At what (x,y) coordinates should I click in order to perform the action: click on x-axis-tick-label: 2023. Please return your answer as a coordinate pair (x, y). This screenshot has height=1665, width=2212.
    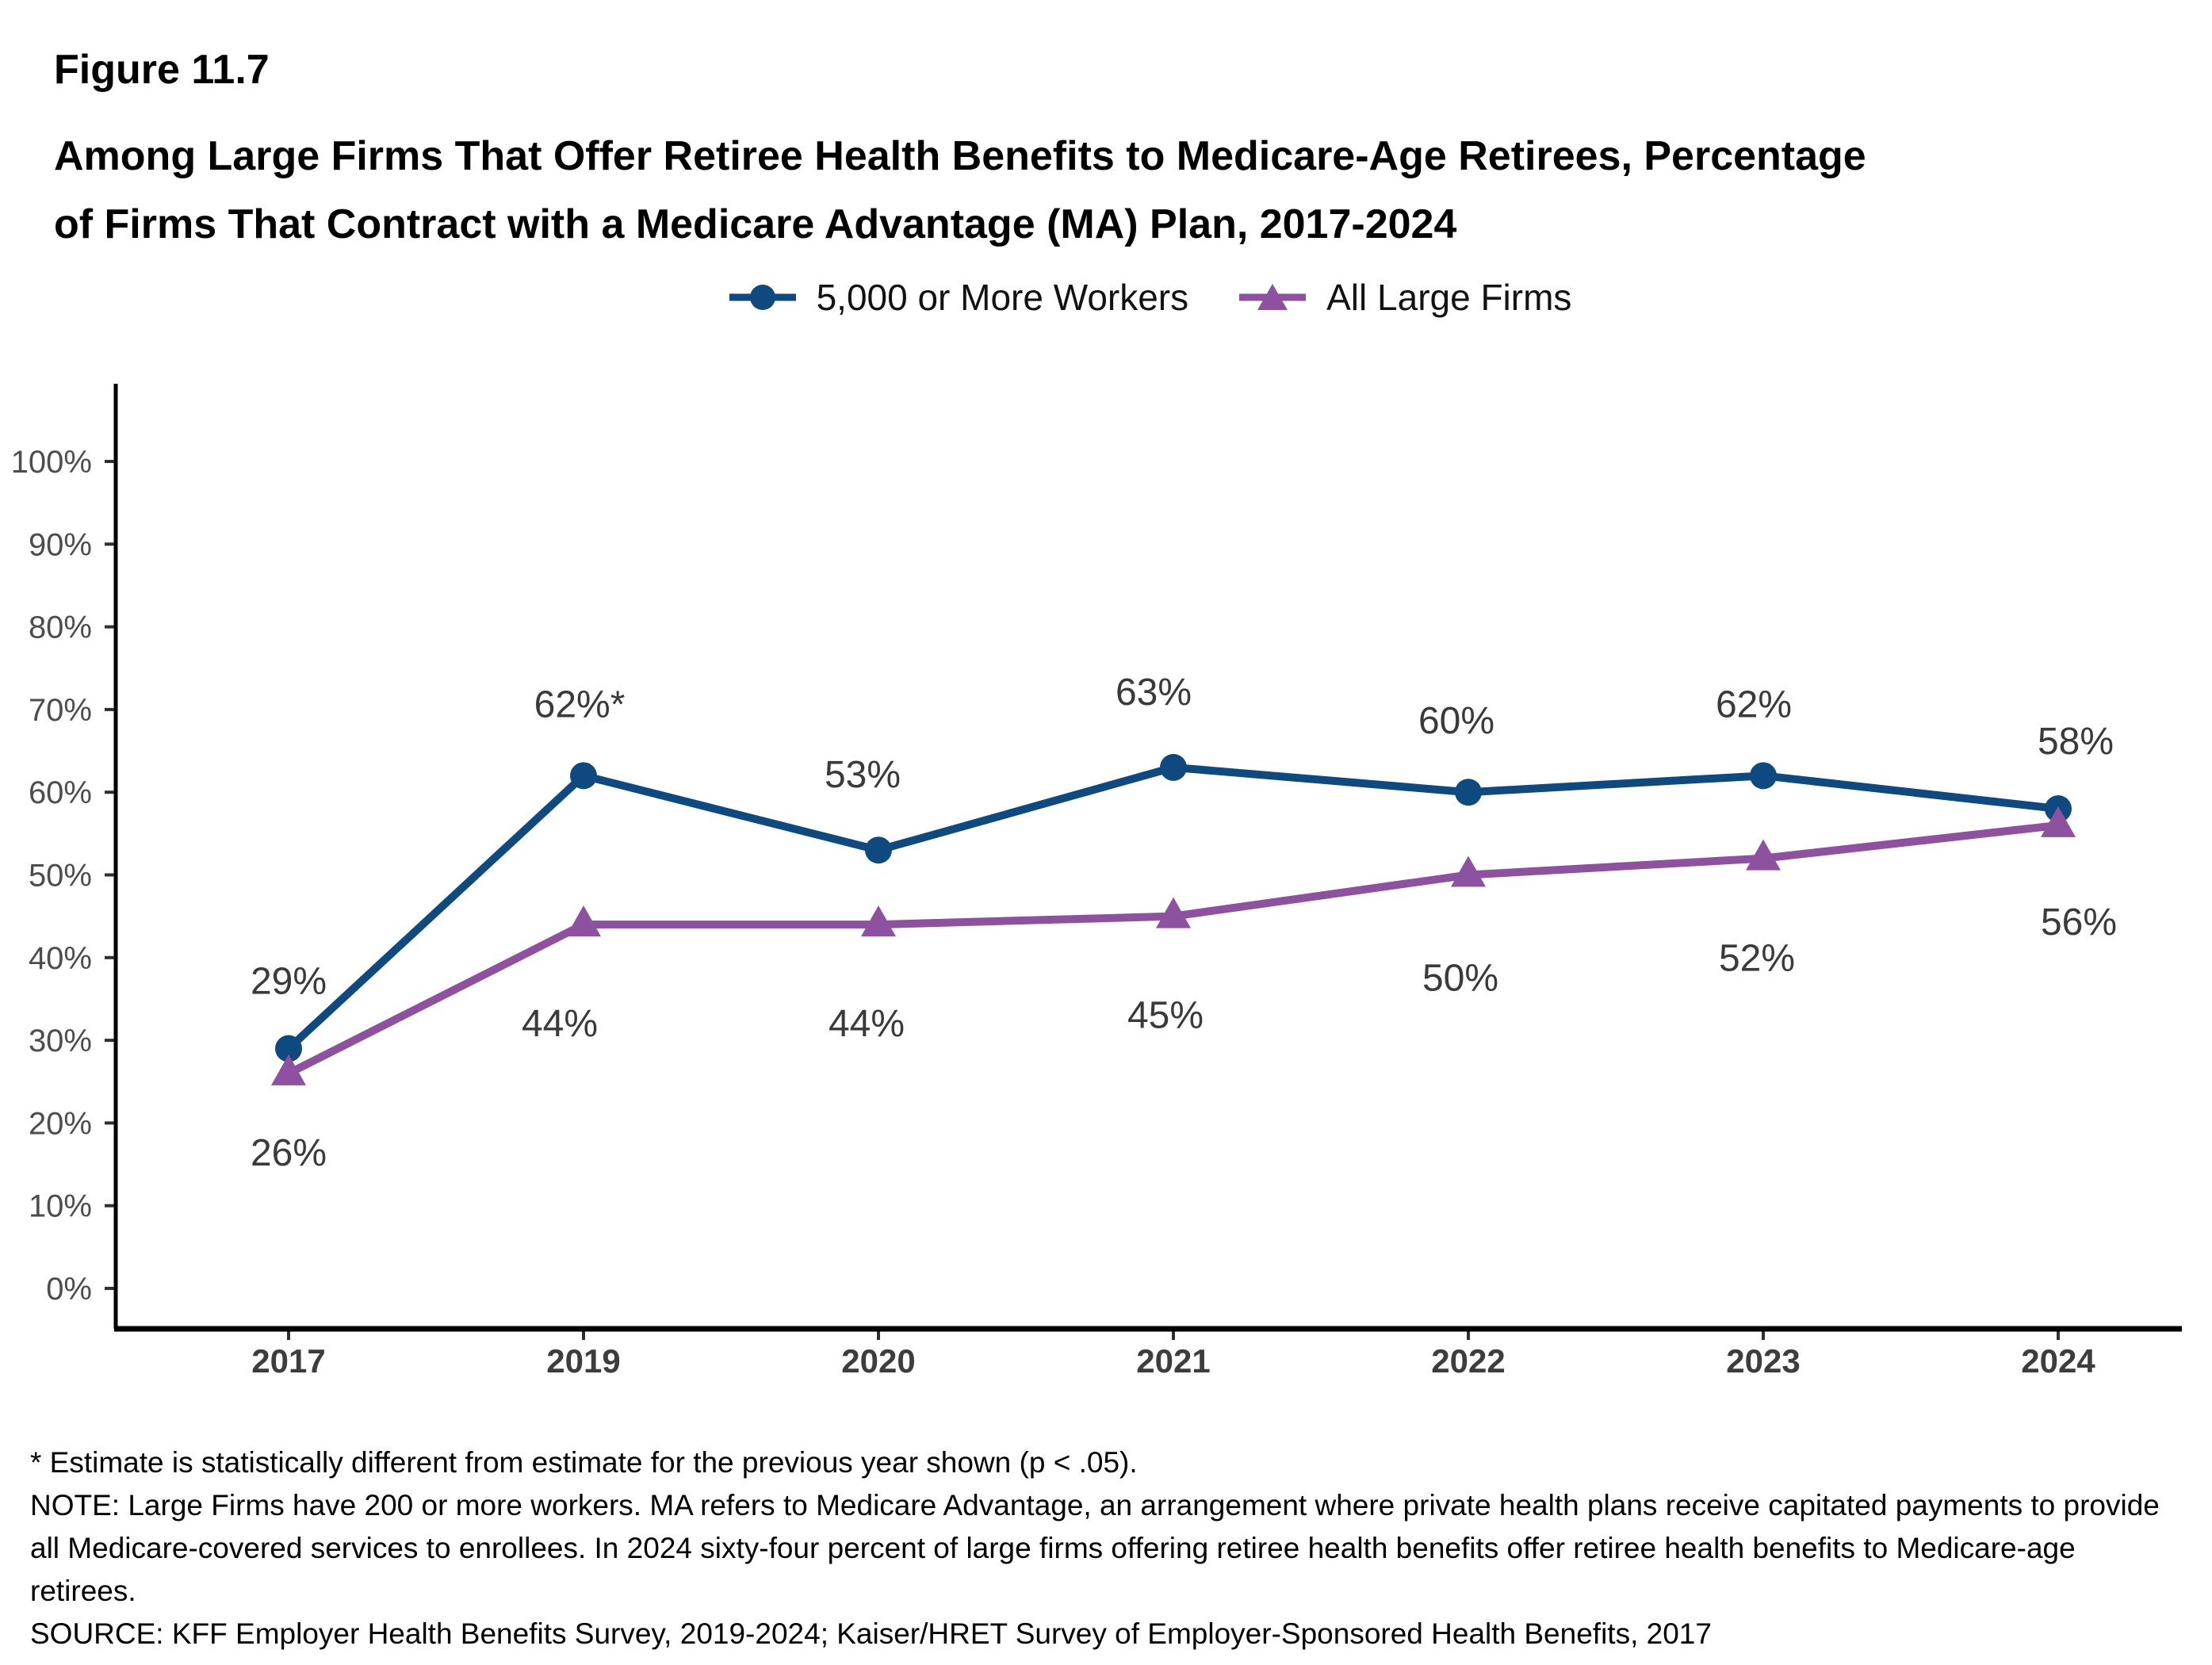
    Looking at the image, I should click on (1763, 1361).